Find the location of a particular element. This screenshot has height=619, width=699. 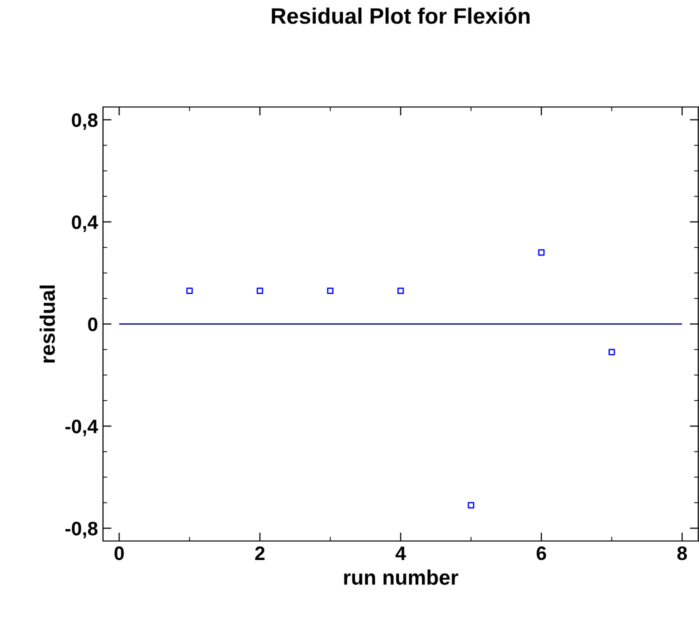

y-tick-label: -0,4 is located at coordinates (81, 428).